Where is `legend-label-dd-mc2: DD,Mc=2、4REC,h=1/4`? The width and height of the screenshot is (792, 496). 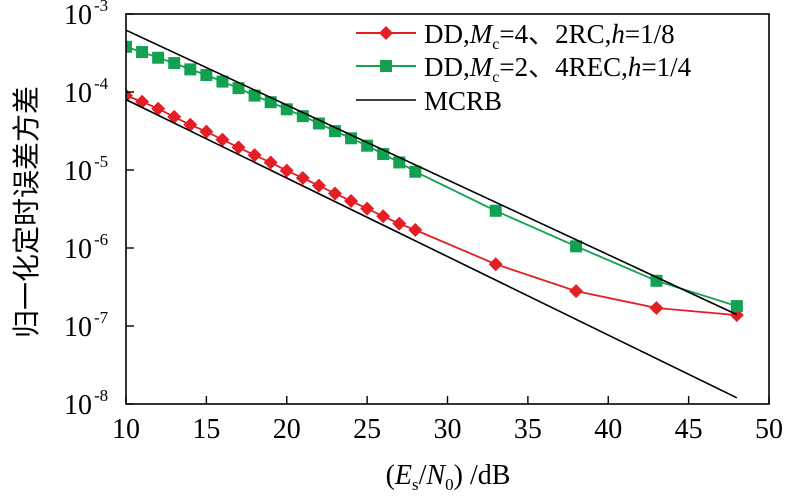
legend-label-dd-mc2: DD,Mc=2、4REC,h=1/4 is located at coordinates (558, 69).